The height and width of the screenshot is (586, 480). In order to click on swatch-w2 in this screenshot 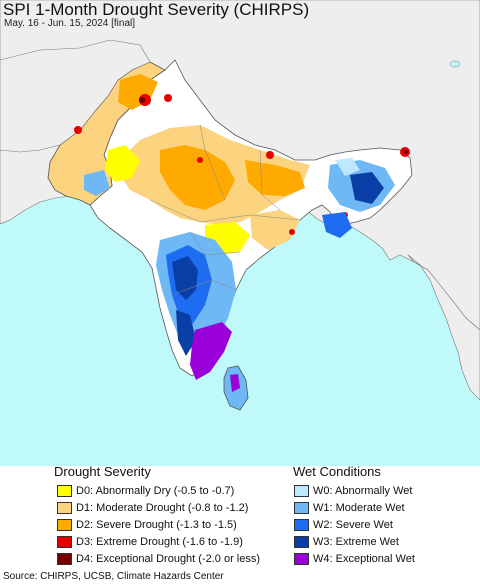, I will do `click(301, 525)`.